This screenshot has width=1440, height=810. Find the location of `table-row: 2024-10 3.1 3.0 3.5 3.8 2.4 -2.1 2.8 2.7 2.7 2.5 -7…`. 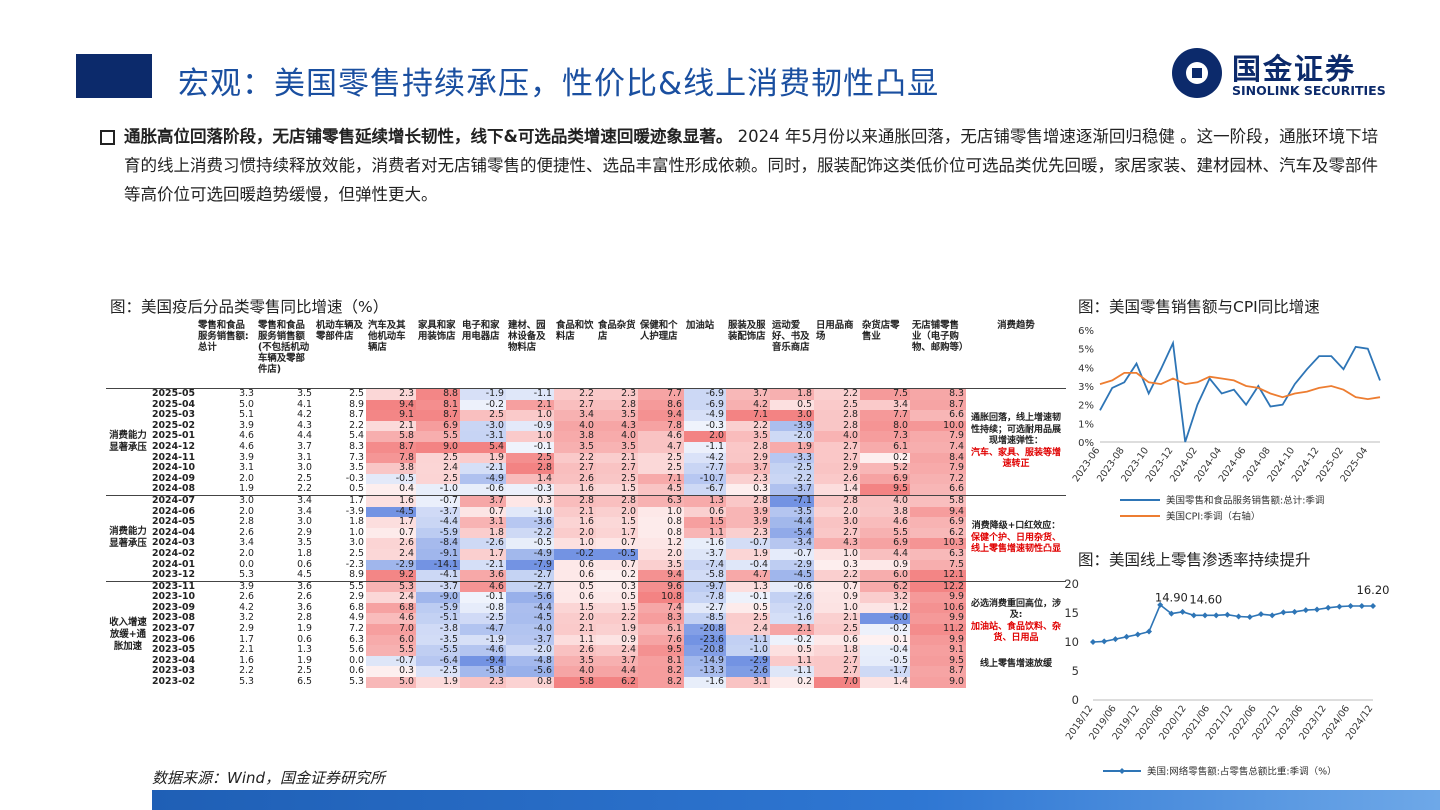

table-row: 2024-10 3.1 3.0 3.5 3.8 2.4 -2.1 2.8 2.7 2.7 2.5 -7… is located at coordinates (586, 468).